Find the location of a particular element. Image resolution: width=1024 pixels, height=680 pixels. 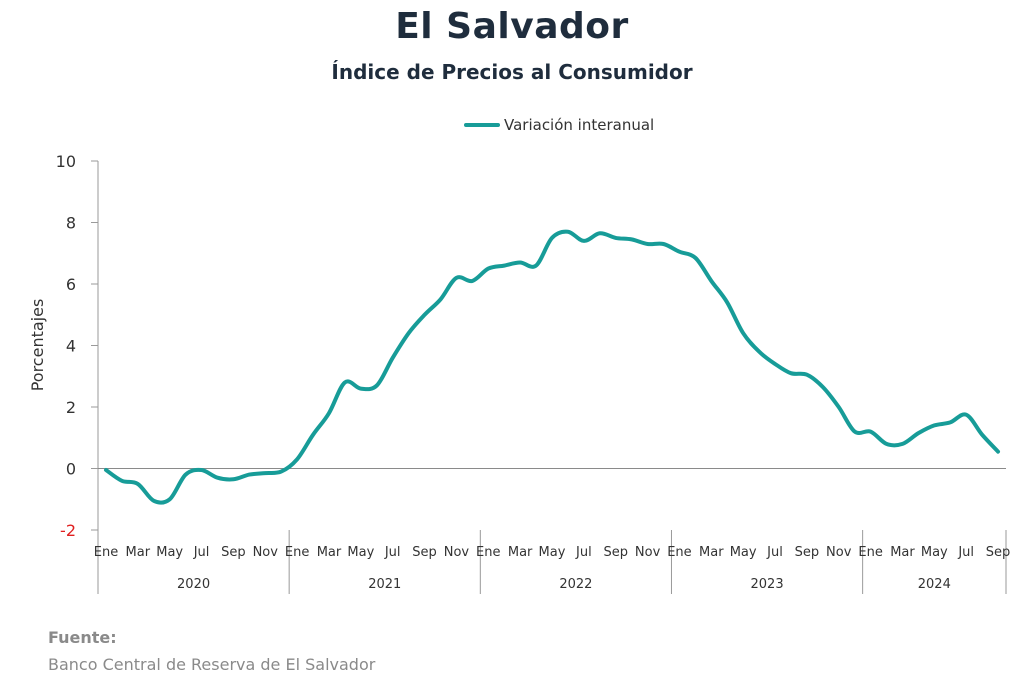

y-tick-label: 0 is located at coordinates (71, 469).